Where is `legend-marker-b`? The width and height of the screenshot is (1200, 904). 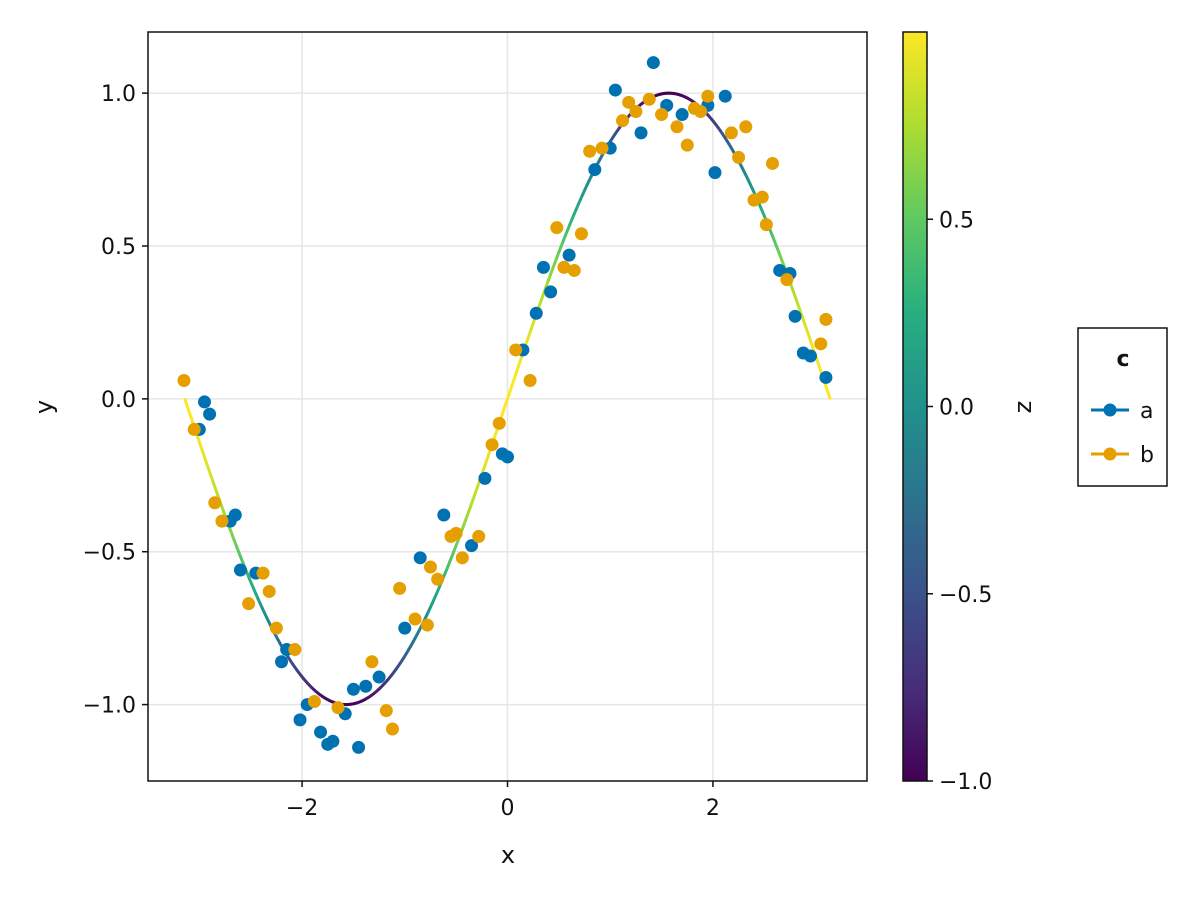 legend-marker-b is located at coordinates (1110, 454).